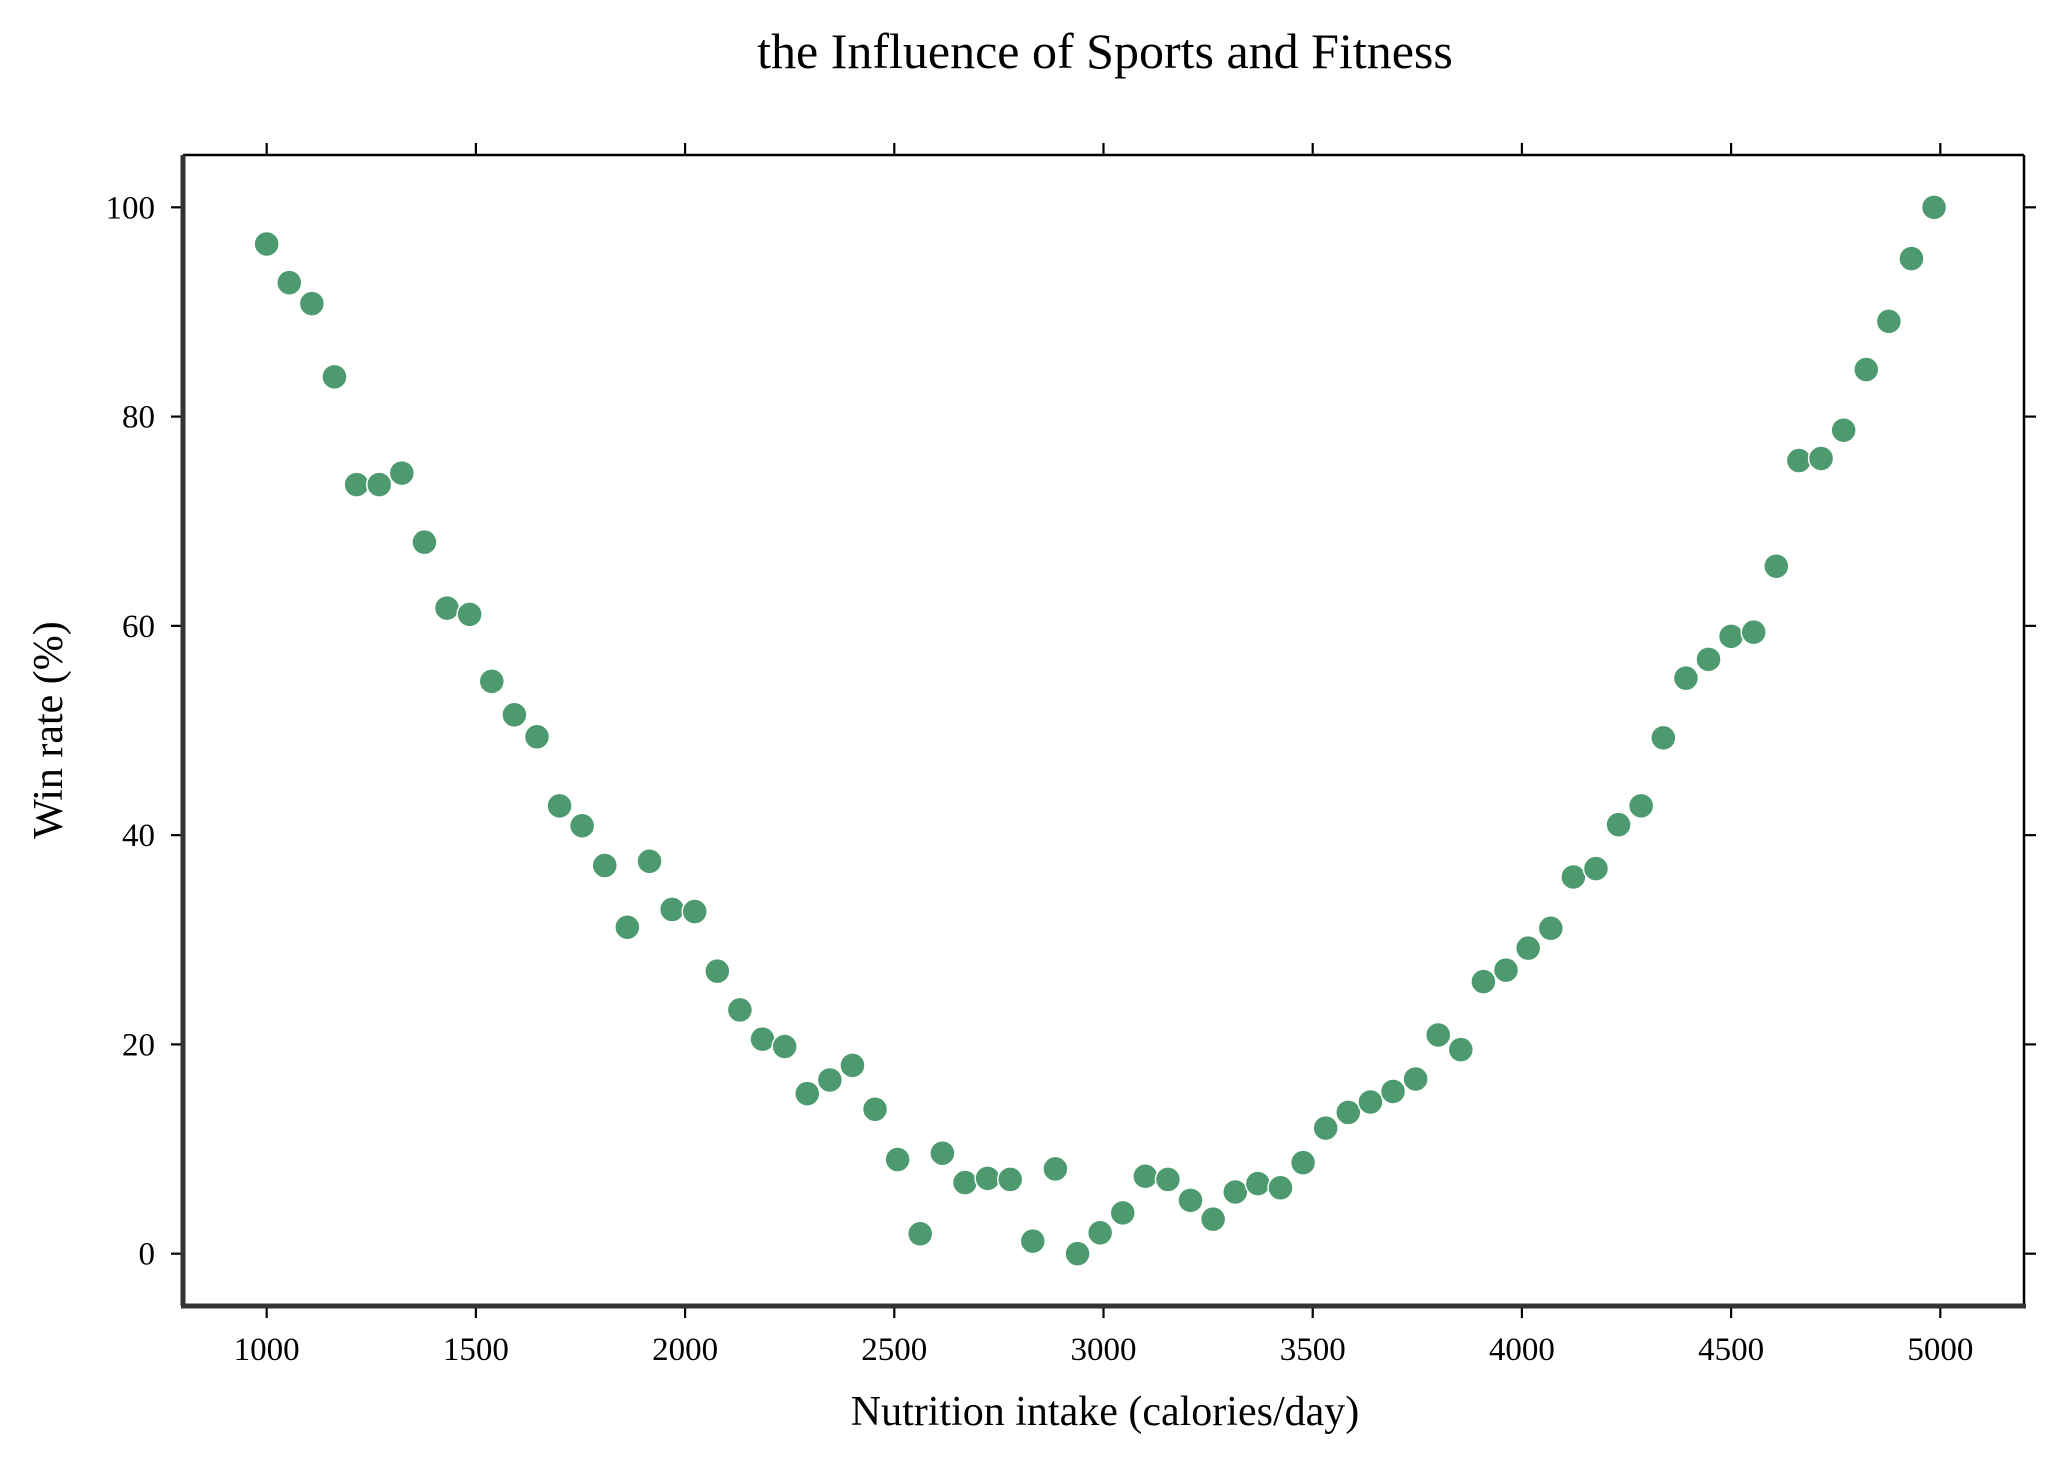 This screenshot has width=2060, height=1460. I want to click on x-tick-label: 4500, so click(1731, 1350).